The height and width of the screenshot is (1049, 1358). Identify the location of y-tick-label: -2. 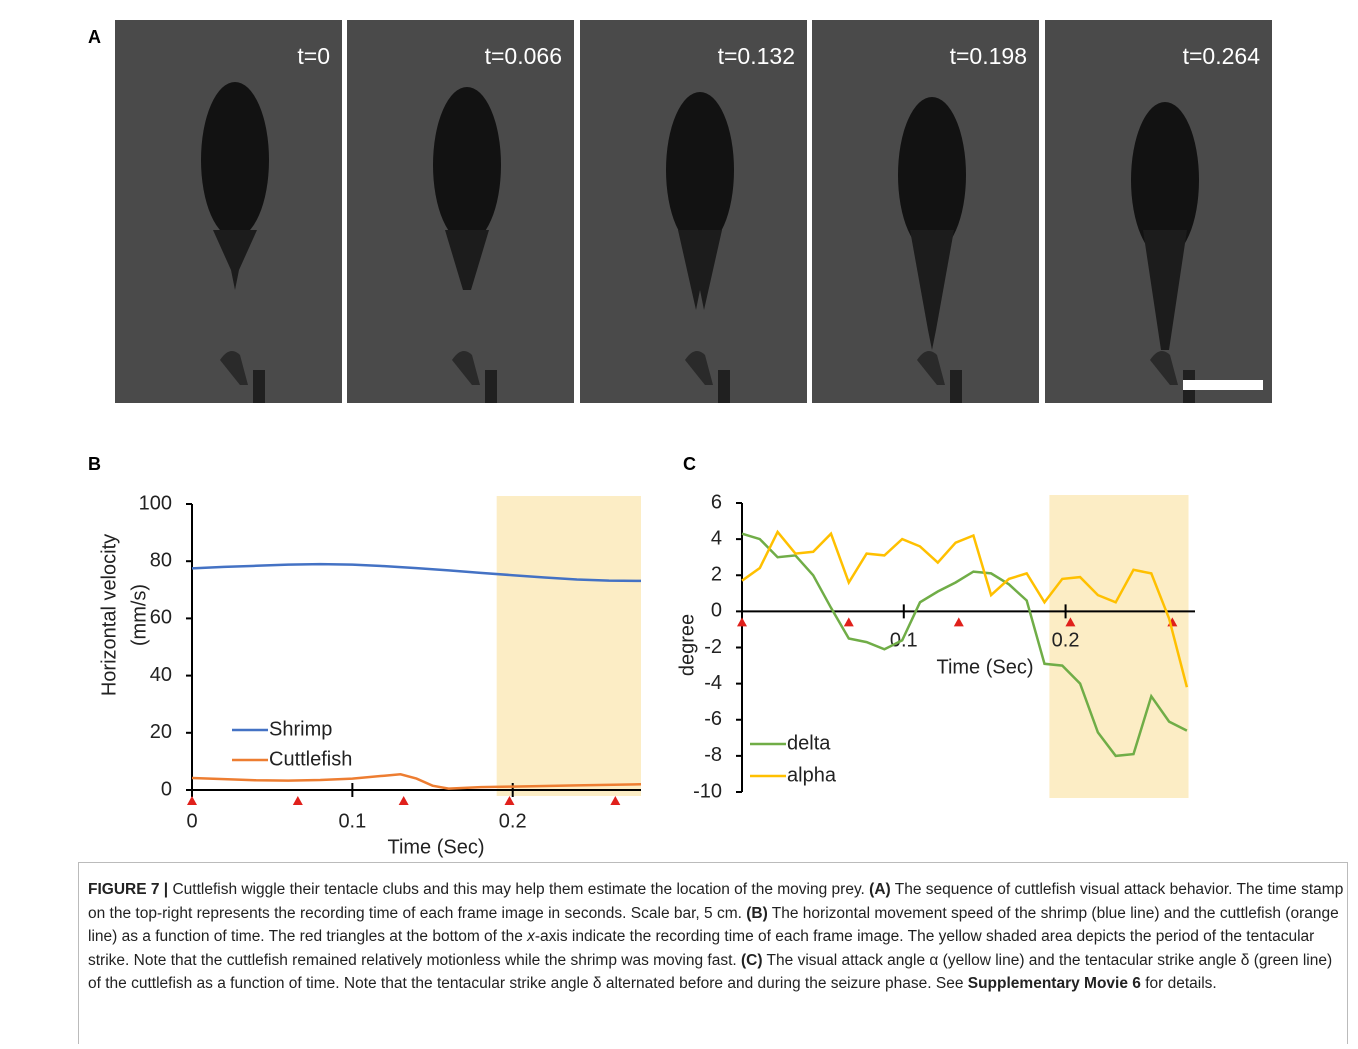
(713, 647).